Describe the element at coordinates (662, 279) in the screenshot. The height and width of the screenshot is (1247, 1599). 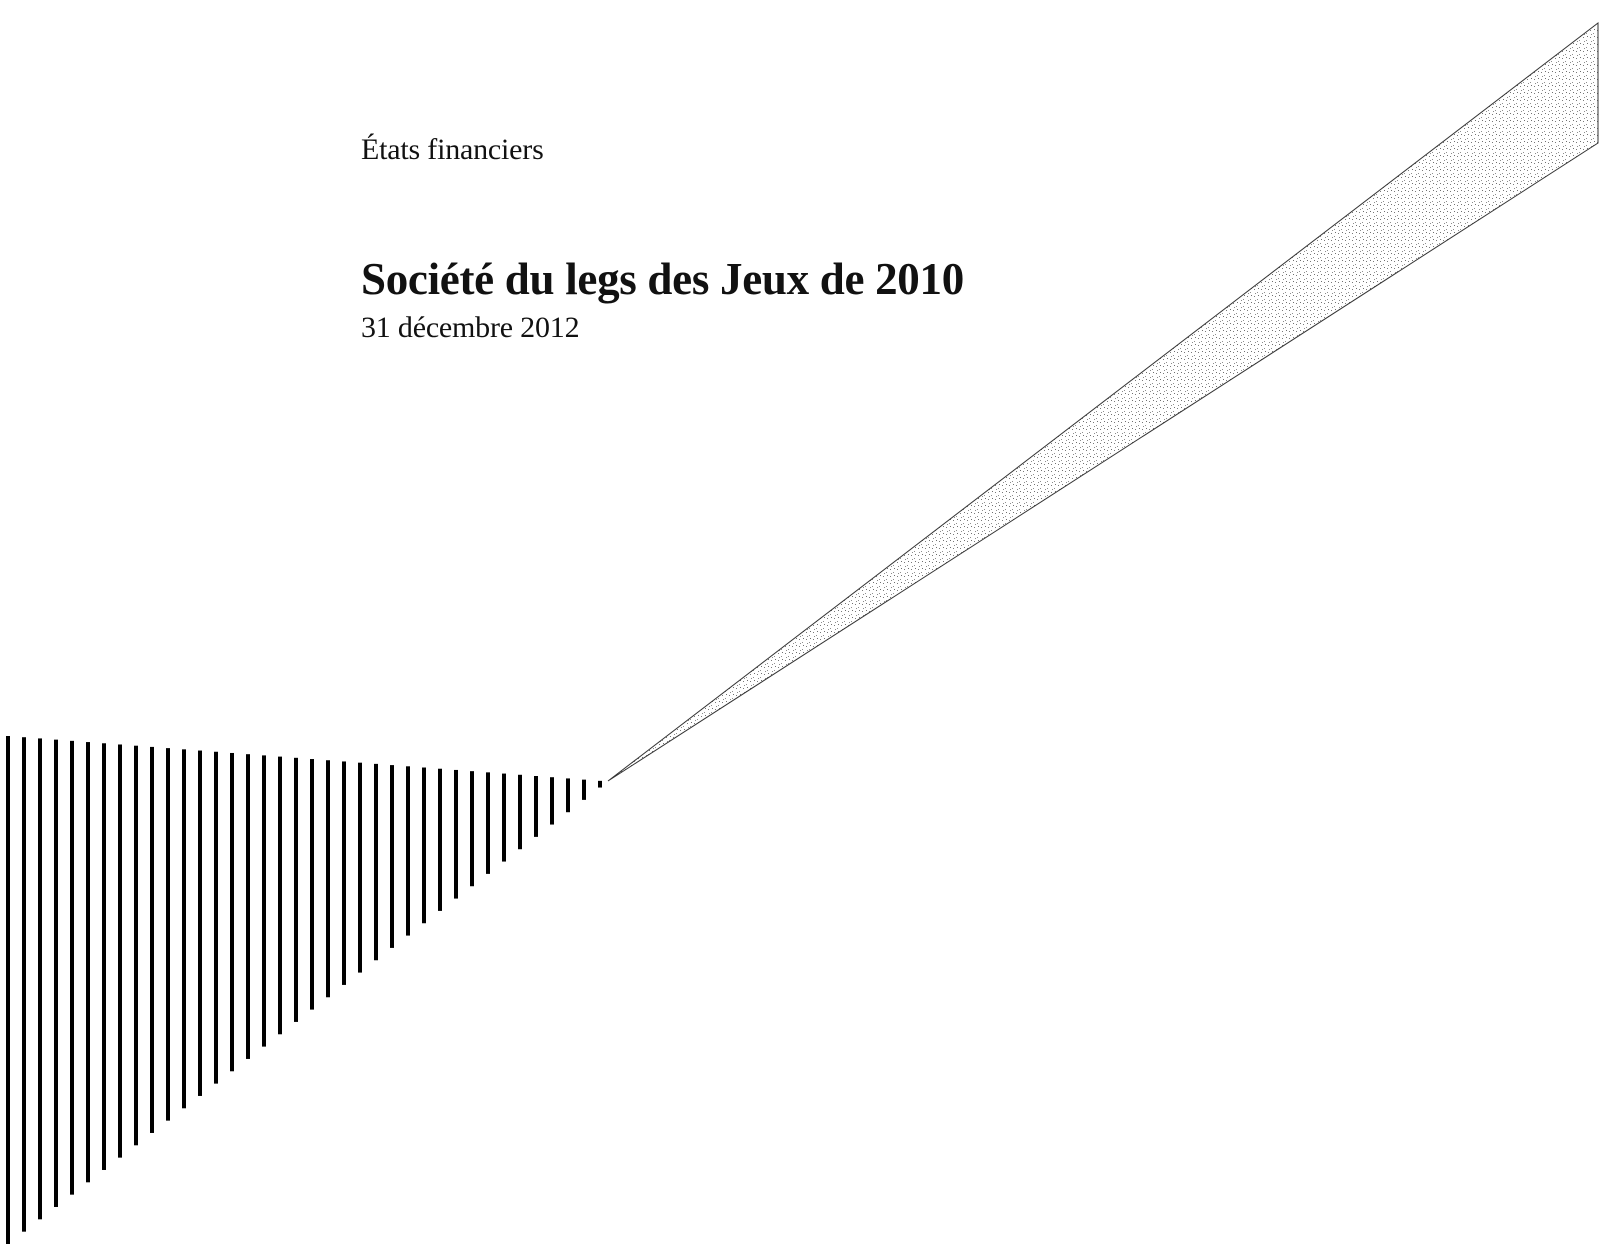
I see `document-title: Société du legs des Jeux de 2010` at that location.